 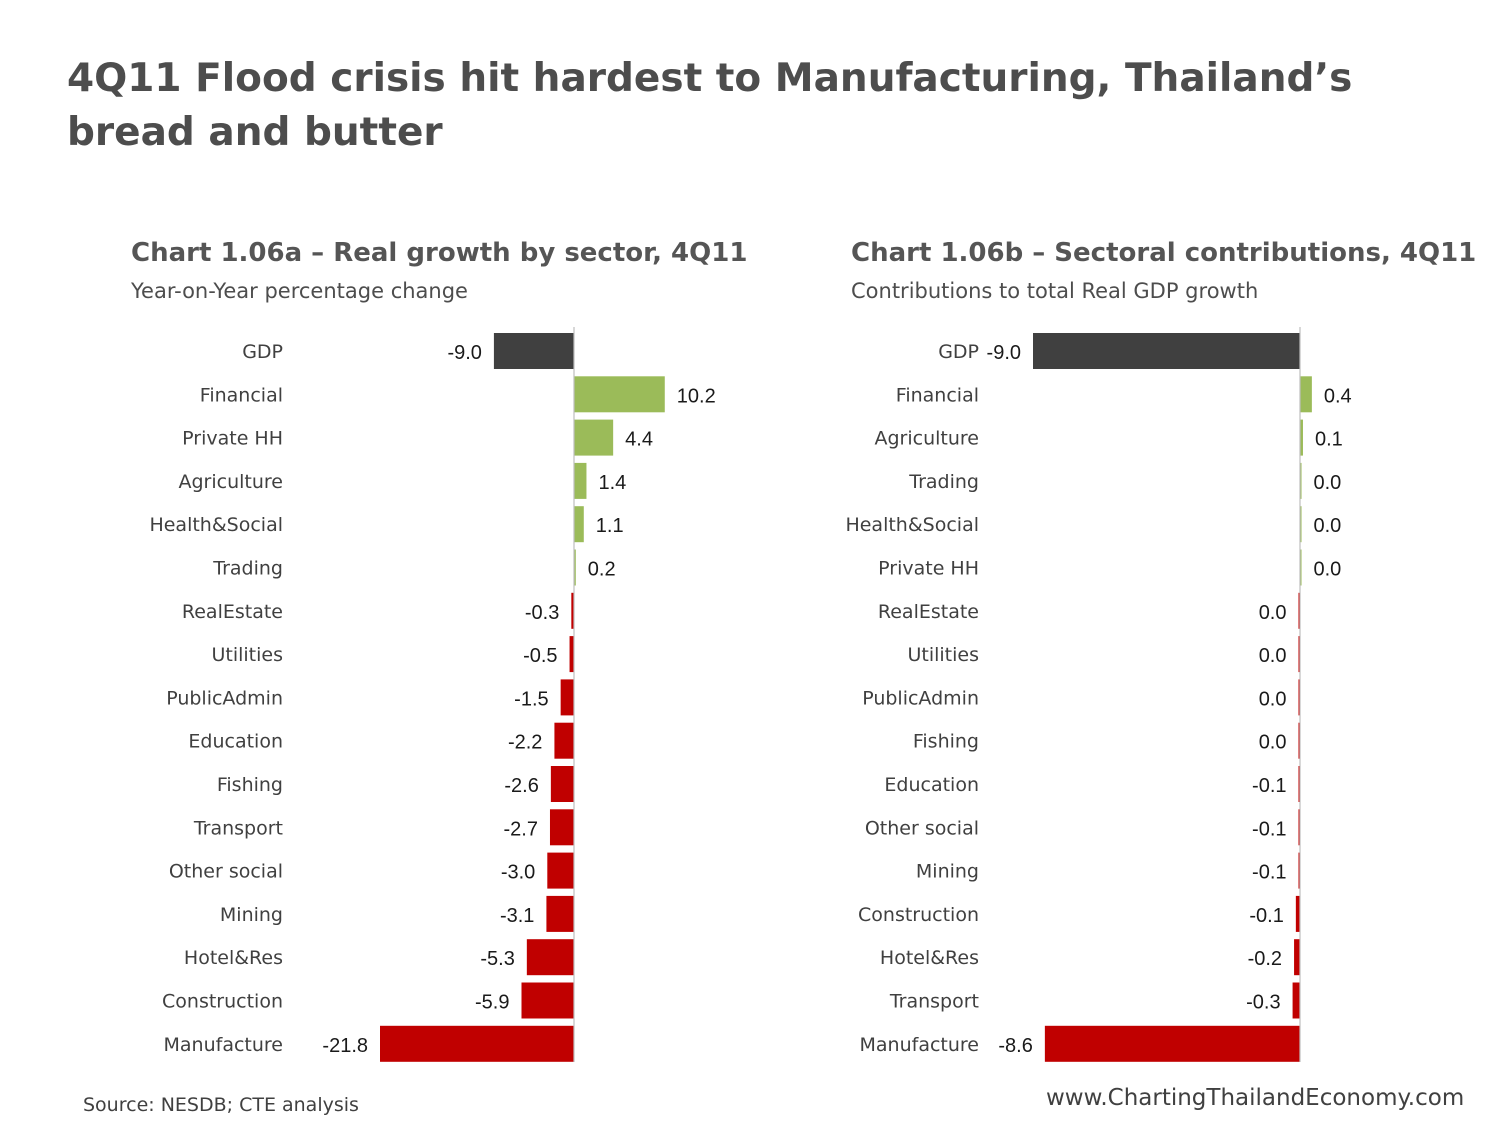 What do you see at coordinates (958, 352) in the screenshot?
I see `chart-b-category-label: GDP` at bounding box center [958, 352].